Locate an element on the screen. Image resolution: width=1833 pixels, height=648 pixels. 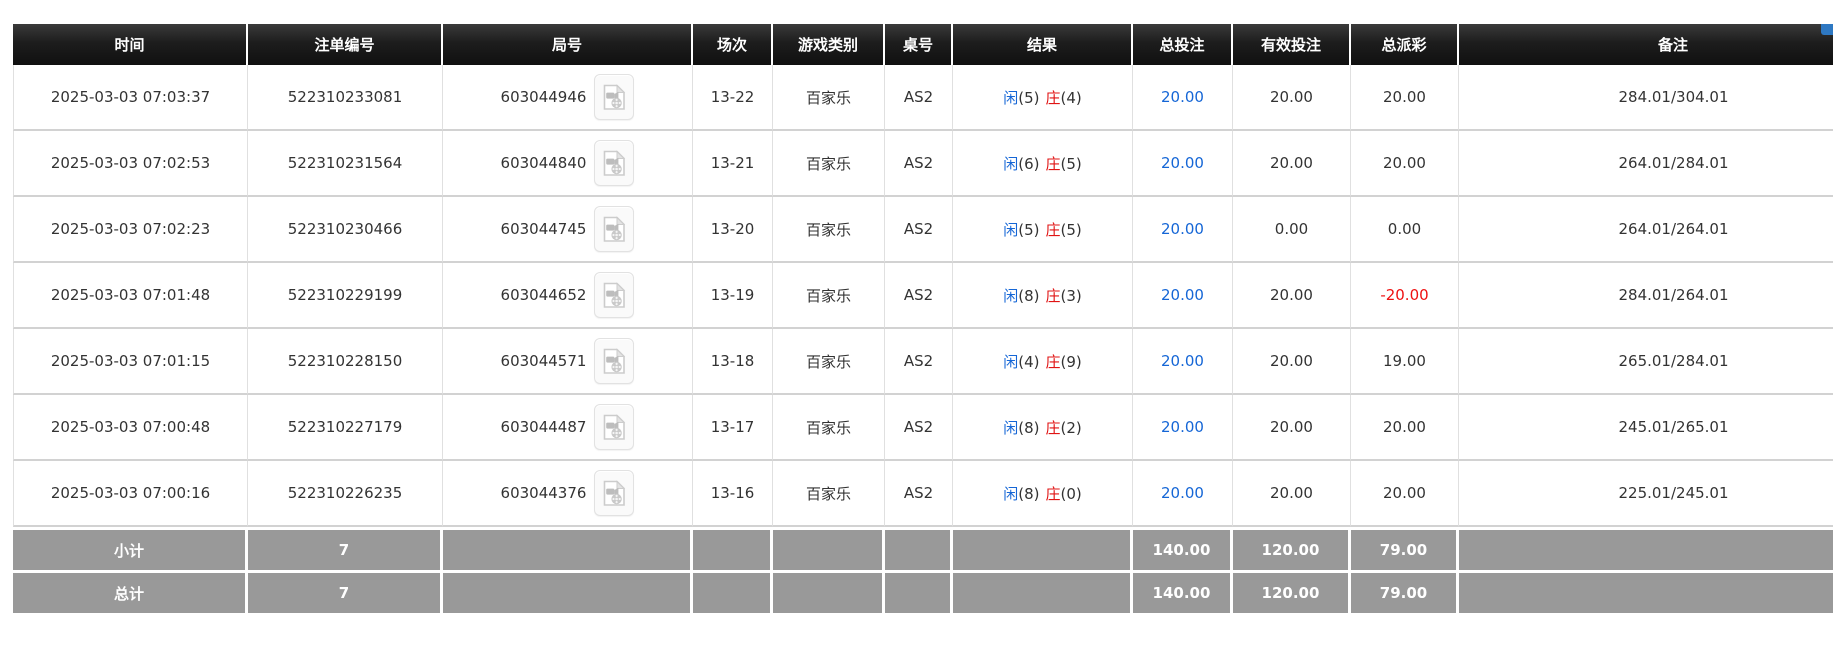
session-cell: 13-18 is located at coordinates (733, 362).